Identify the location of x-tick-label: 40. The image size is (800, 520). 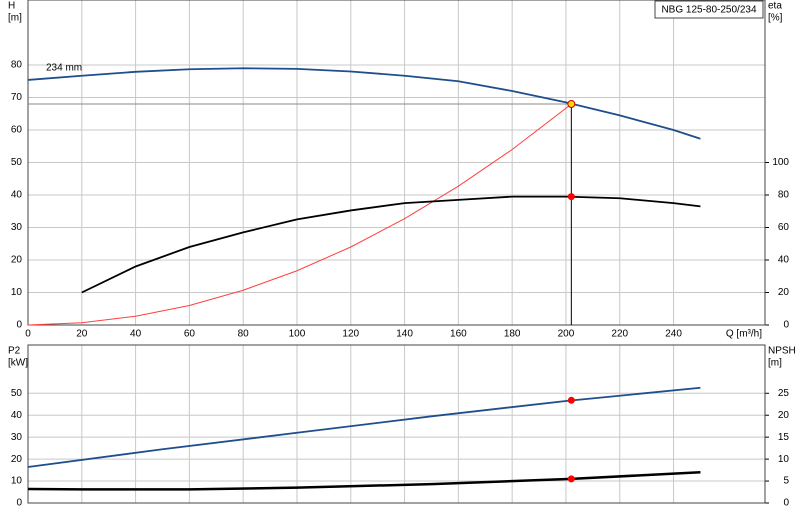
(136, 334).